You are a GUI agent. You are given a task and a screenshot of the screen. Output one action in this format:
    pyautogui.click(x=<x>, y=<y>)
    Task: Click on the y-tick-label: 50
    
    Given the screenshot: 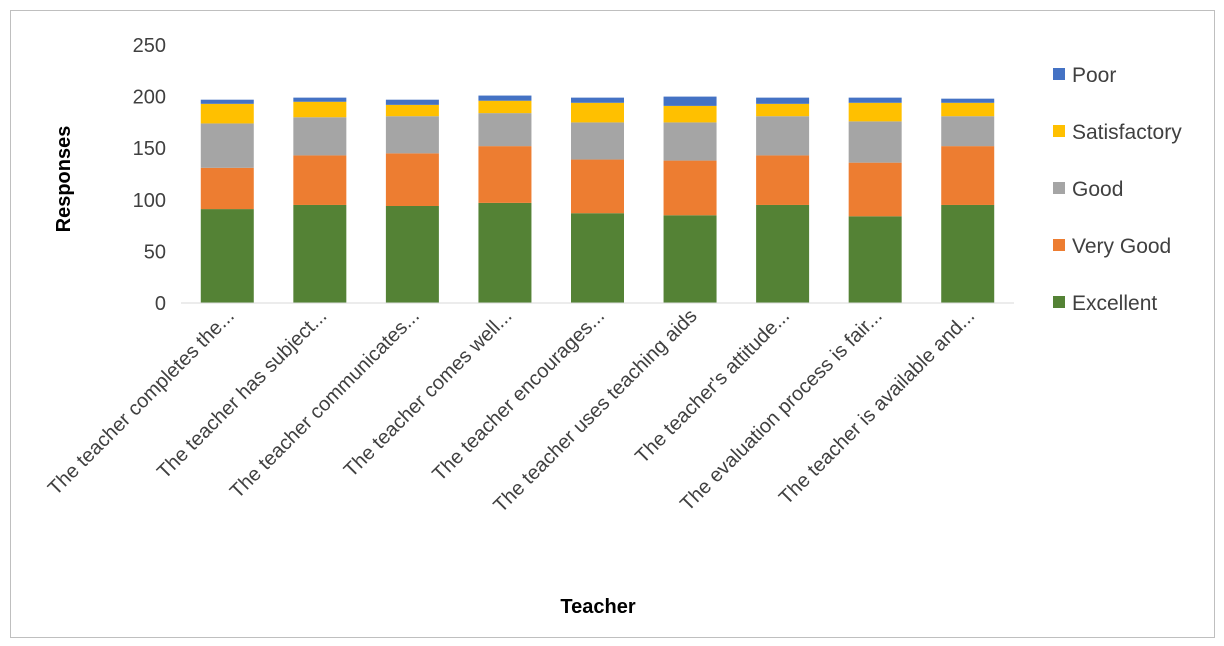 What is the action you would take?
    pyautogui.click(x=155, y=252)
    